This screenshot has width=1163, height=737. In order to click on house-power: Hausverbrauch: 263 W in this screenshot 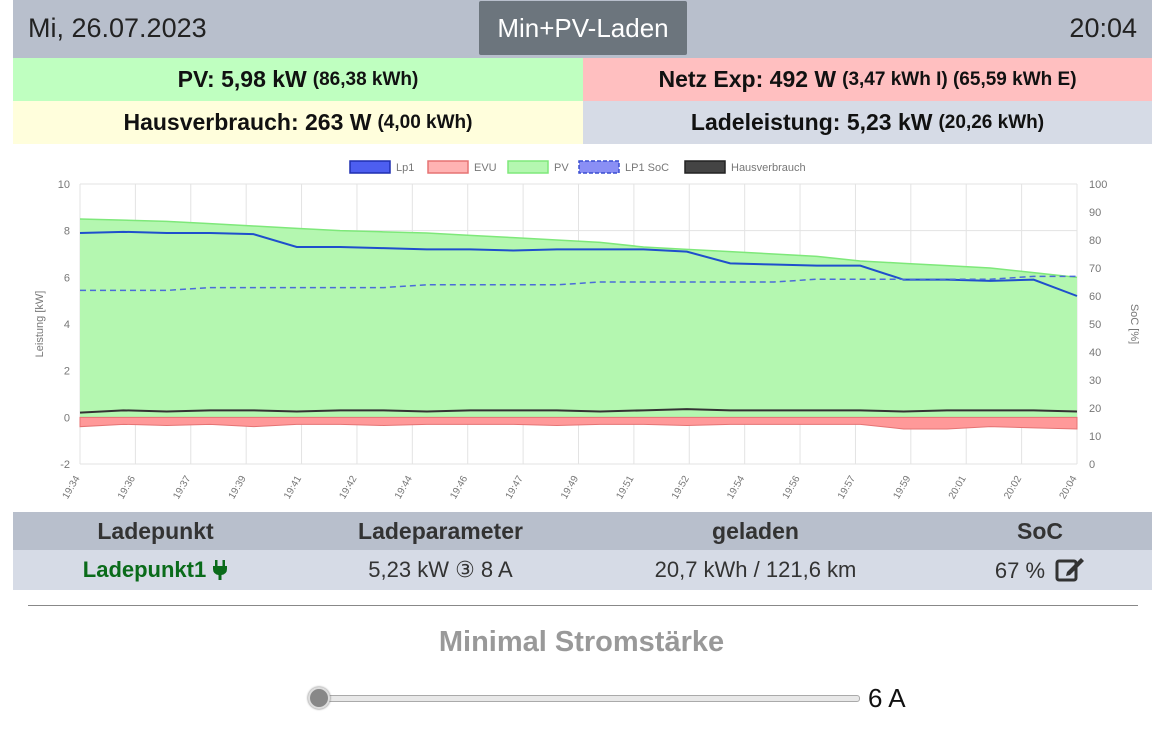, I will do `click(247, 122)`.